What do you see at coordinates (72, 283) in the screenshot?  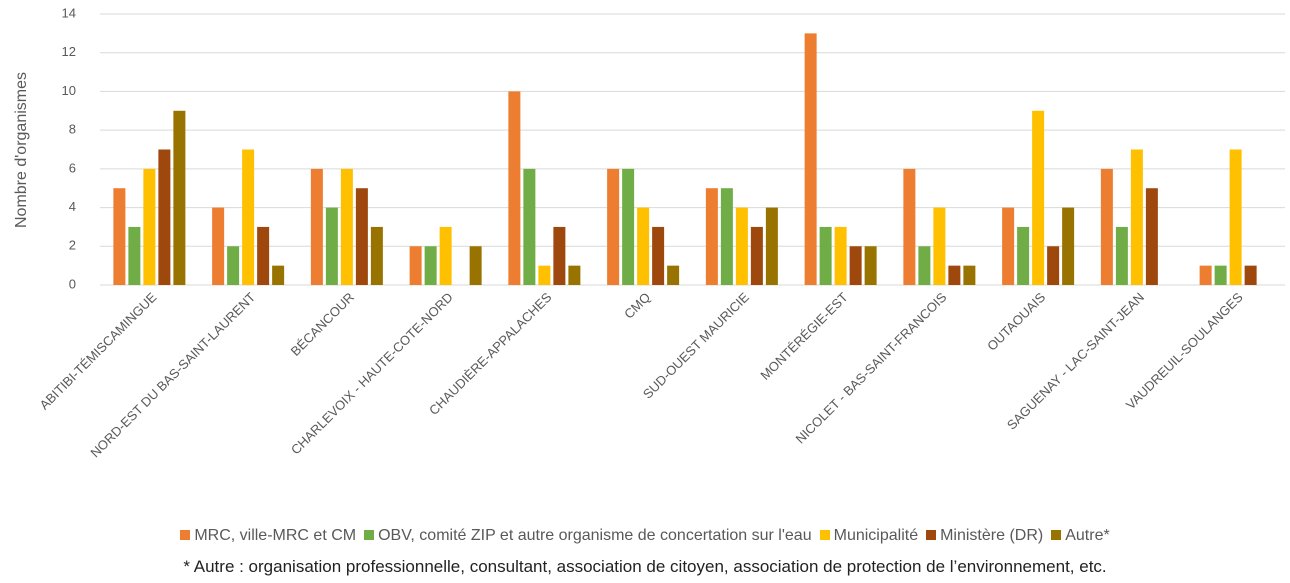 I see `y-tick-label: 0` at bounding box center [72, 283].